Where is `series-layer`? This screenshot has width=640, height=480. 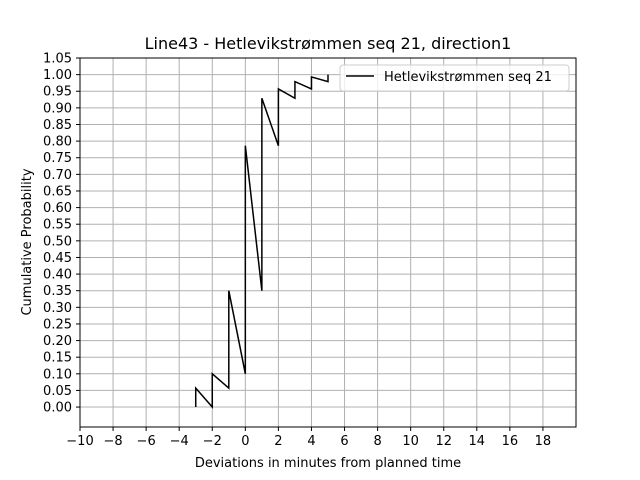 series-layer is located at coordinates (261, 242).